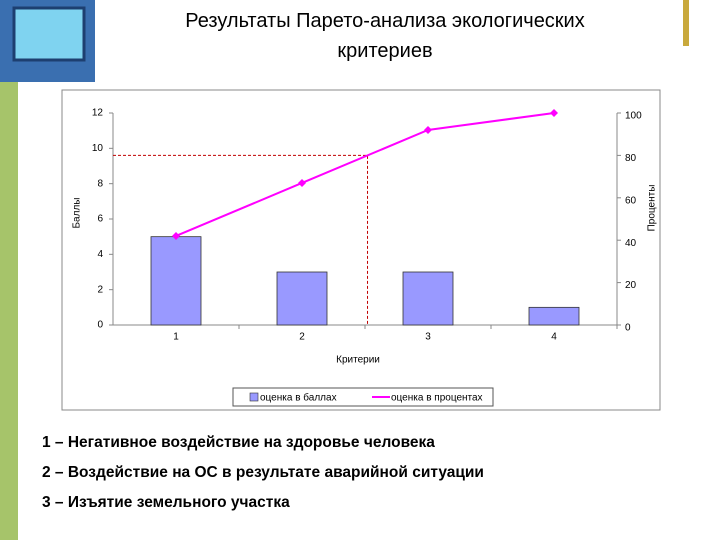  I want to click on note: 3 – Изъятие земельного участка, so click(166, 502).